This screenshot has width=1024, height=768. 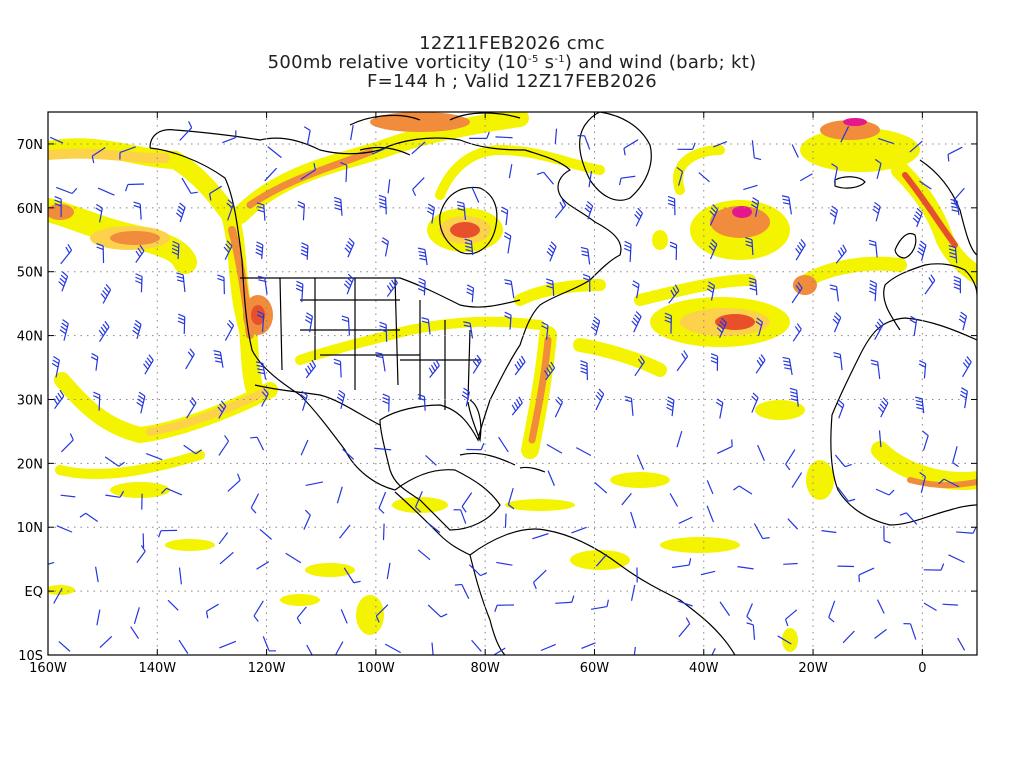 I want to click on lon-tick-label: 100W, so click(x=376, y=668).